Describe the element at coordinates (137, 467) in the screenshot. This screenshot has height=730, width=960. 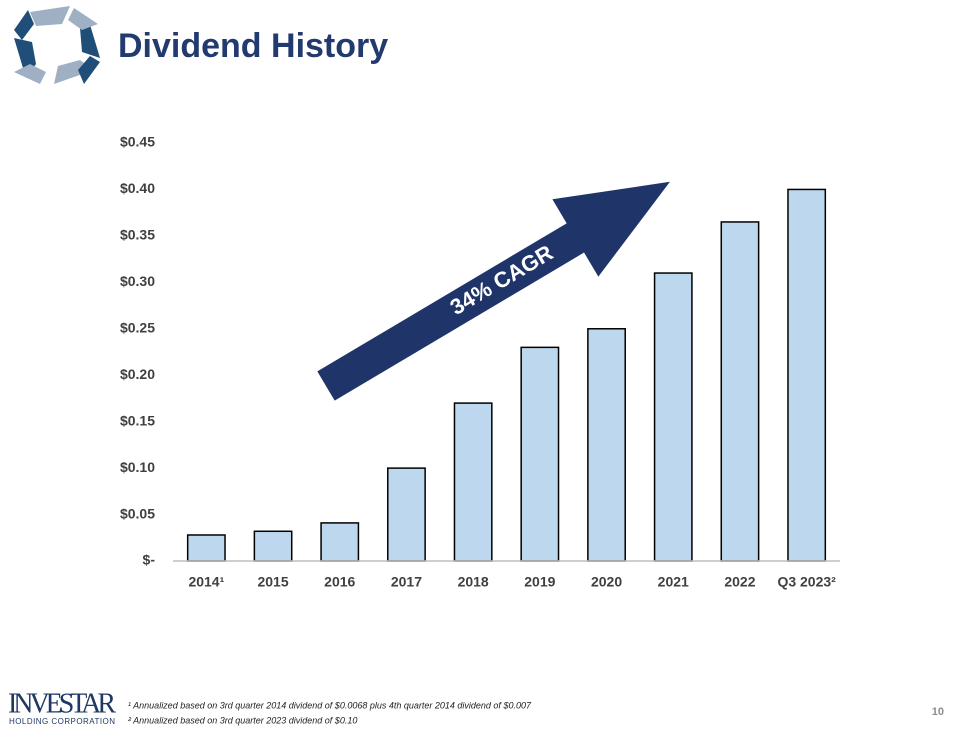
I see `y-tick-label: $0.10` at that location.